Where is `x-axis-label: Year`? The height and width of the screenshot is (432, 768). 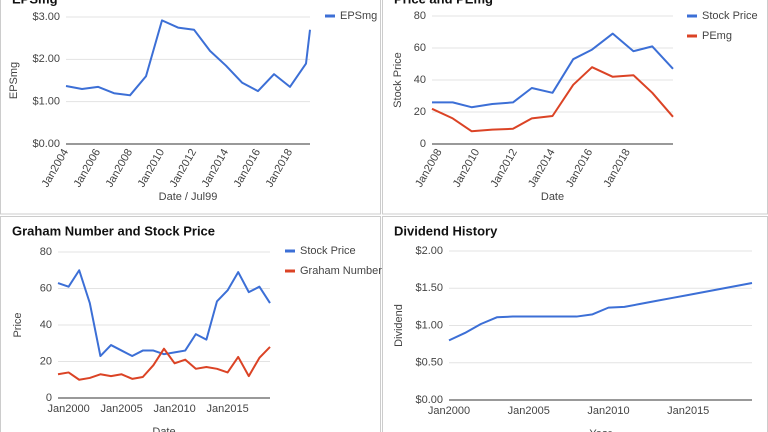
x-axis-label: Year is located at coordinates (600, 430).